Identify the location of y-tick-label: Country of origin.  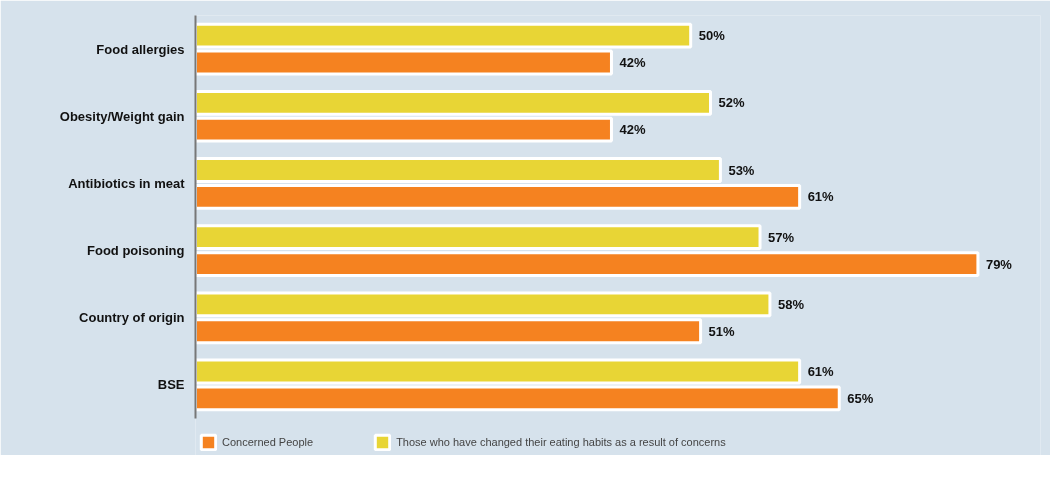
(132, 318).